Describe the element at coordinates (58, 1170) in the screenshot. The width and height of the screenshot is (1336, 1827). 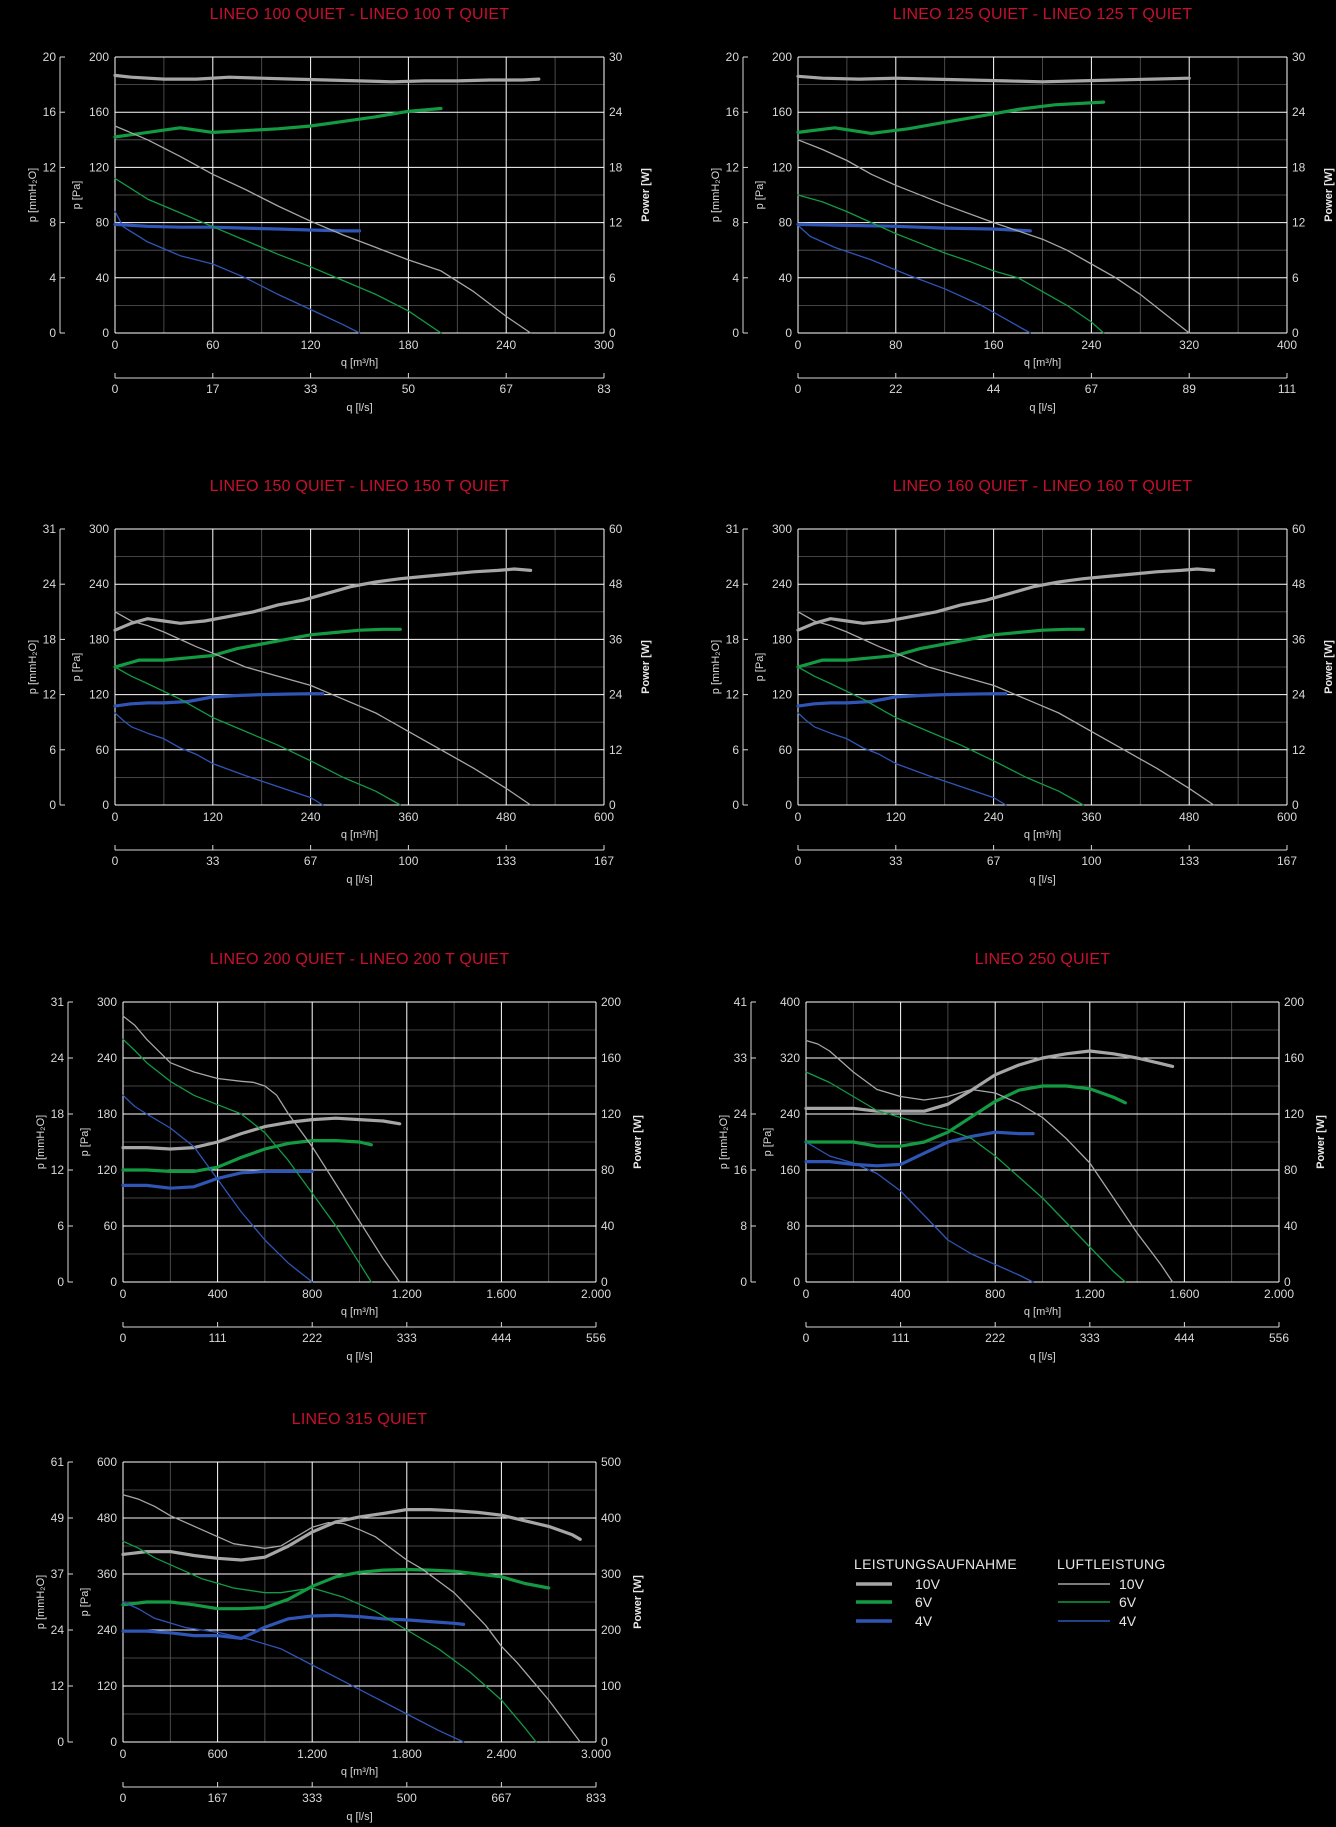
I see `mmh2o-tick-label: 12` at that location.